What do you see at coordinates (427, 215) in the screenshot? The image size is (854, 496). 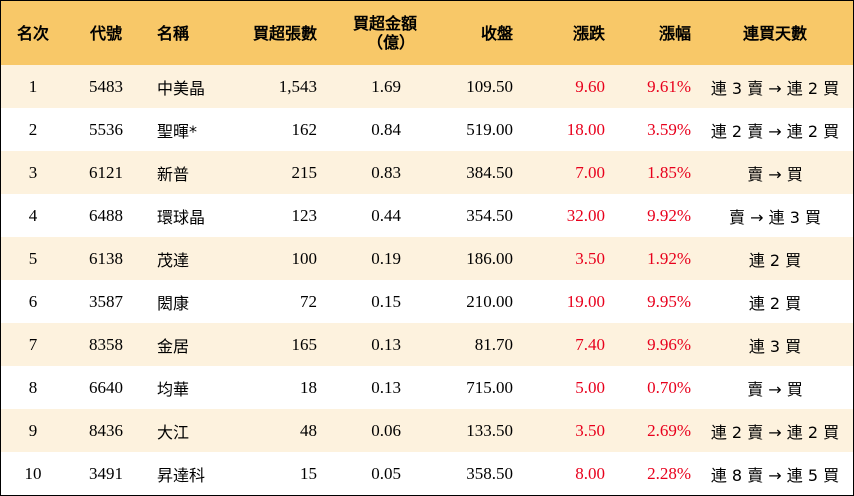 I see `table-row: 4 6488 環球晶 123 0.44 354.50 32.00 9.92% 賣 → 連 3 買` at bounding box center [427, 215].